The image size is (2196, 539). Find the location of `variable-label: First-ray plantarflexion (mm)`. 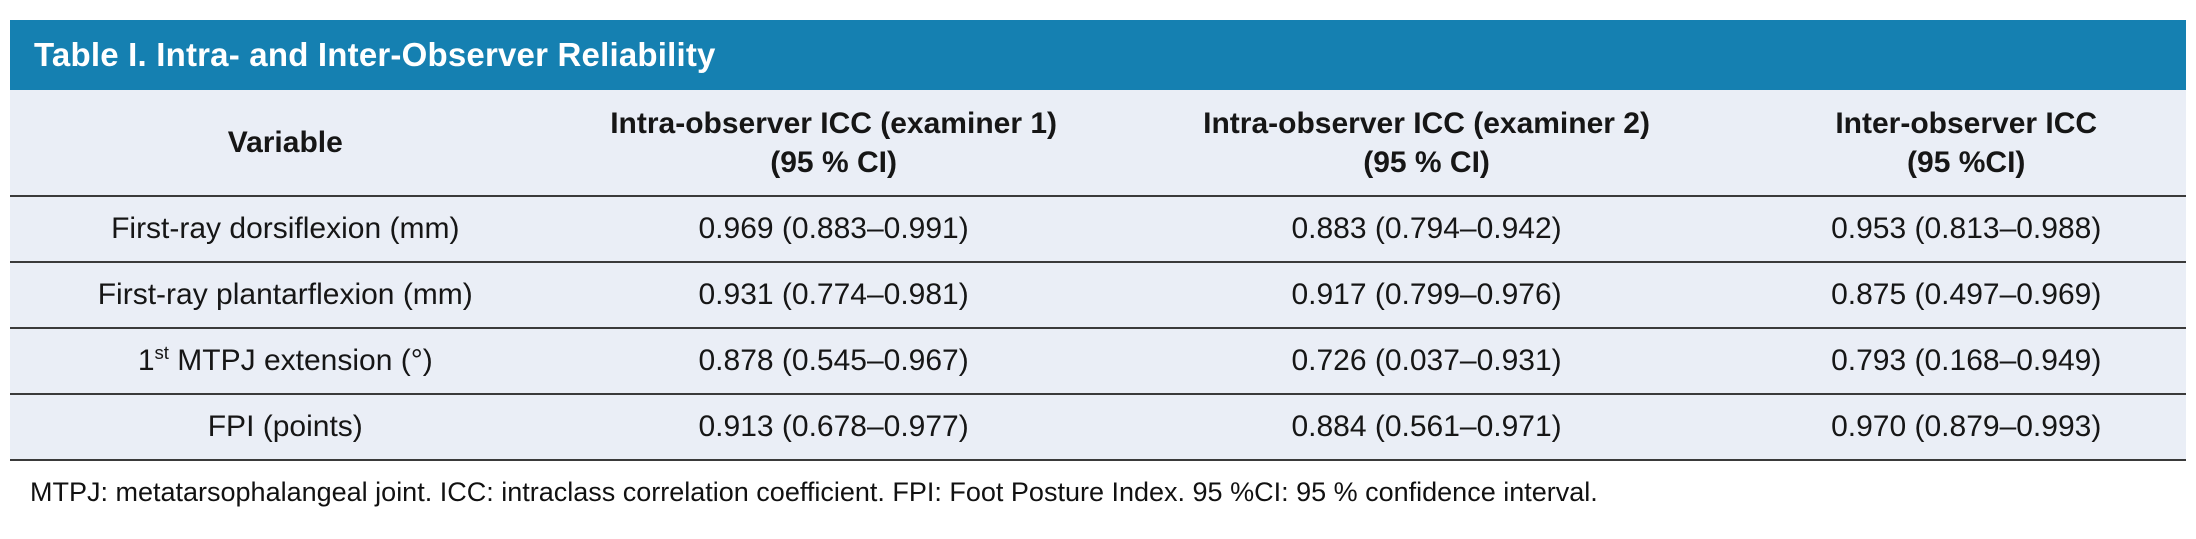

variable-label: First-ray plantarflexion (mm) is located at coordinates (285, 294).